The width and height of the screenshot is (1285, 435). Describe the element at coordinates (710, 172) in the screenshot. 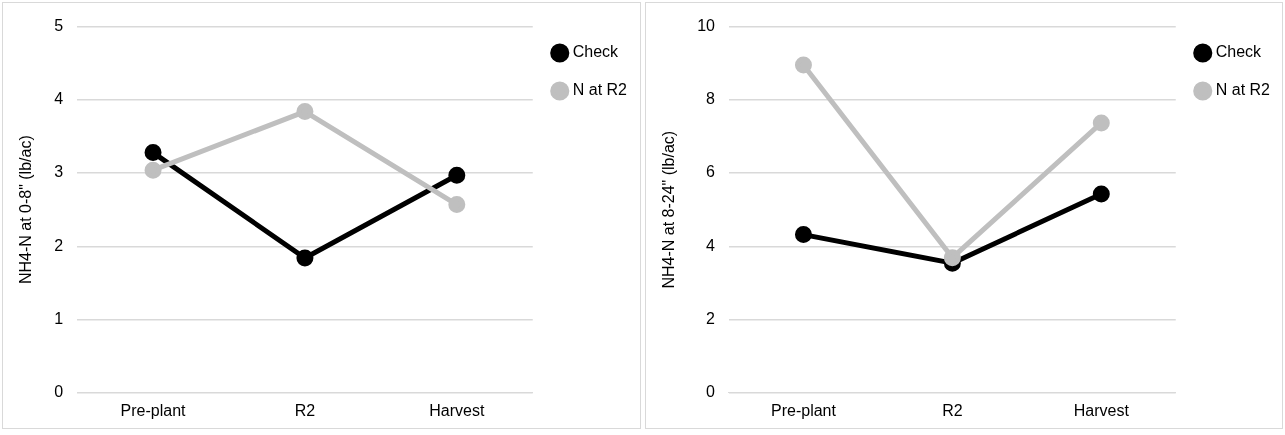

I see `y-tick-label: 6` at that location.